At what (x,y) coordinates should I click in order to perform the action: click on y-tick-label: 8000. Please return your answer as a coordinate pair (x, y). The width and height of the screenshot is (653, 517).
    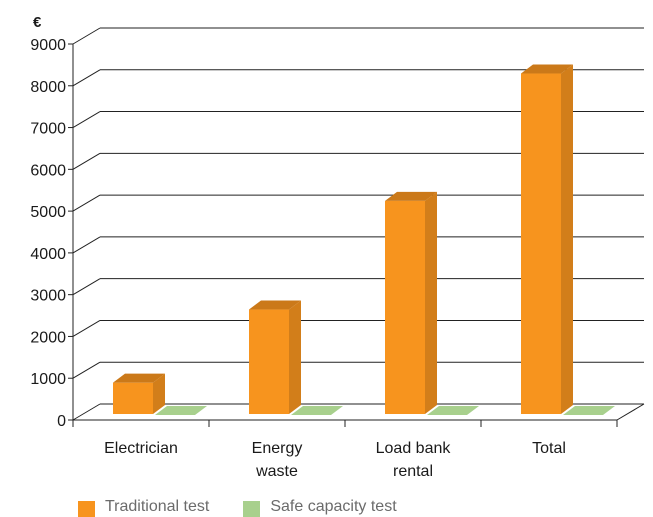
    Looking at the image, I should click on (48, 87).